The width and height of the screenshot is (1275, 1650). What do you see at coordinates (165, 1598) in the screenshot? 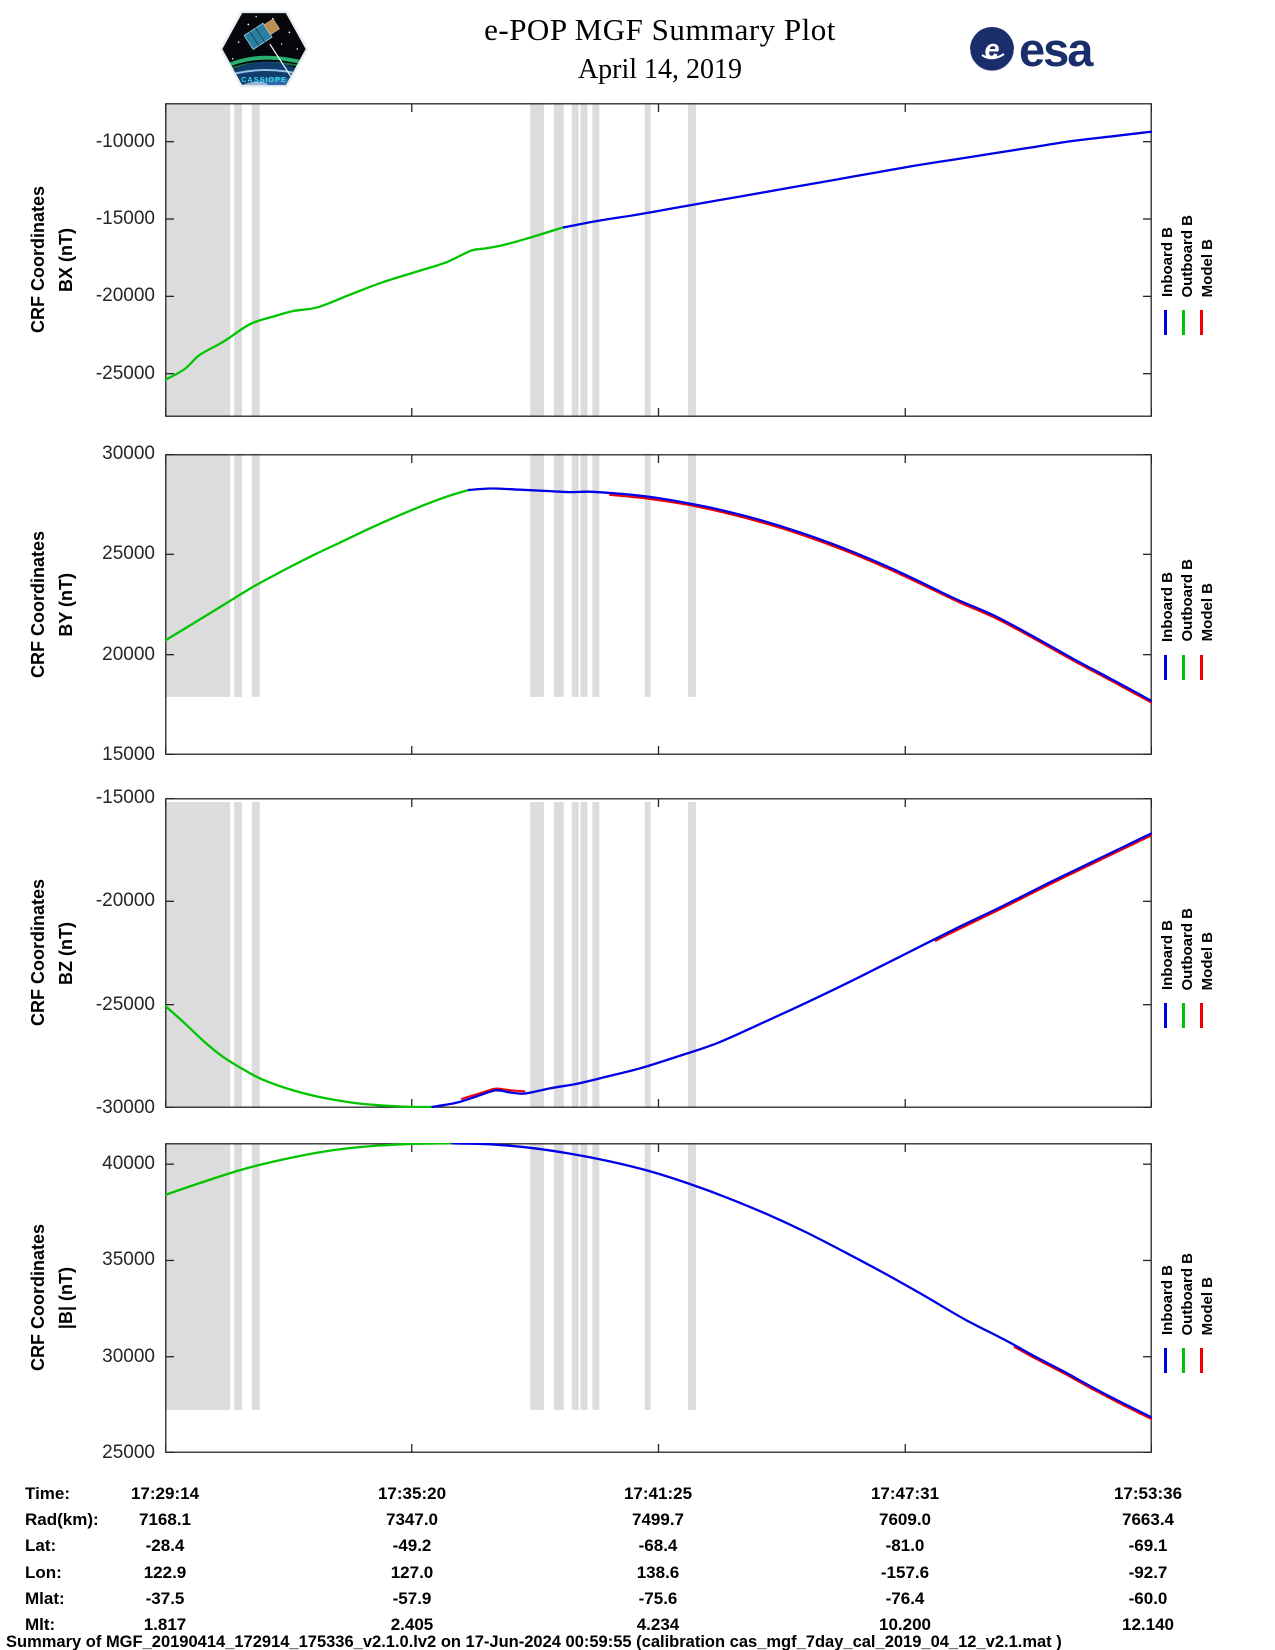
I see `table-cell: -37.5` at bounding box center [165, 1598].